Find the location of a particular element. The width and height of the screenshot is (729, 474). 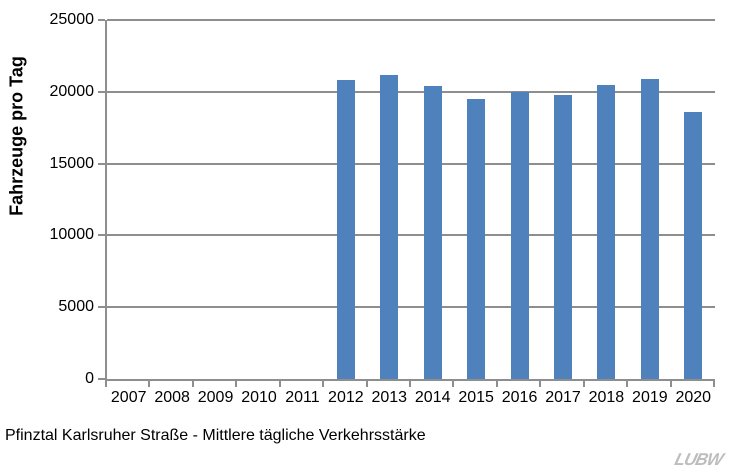

x-label-2018: 2018 is located at coordinates (606, 397).